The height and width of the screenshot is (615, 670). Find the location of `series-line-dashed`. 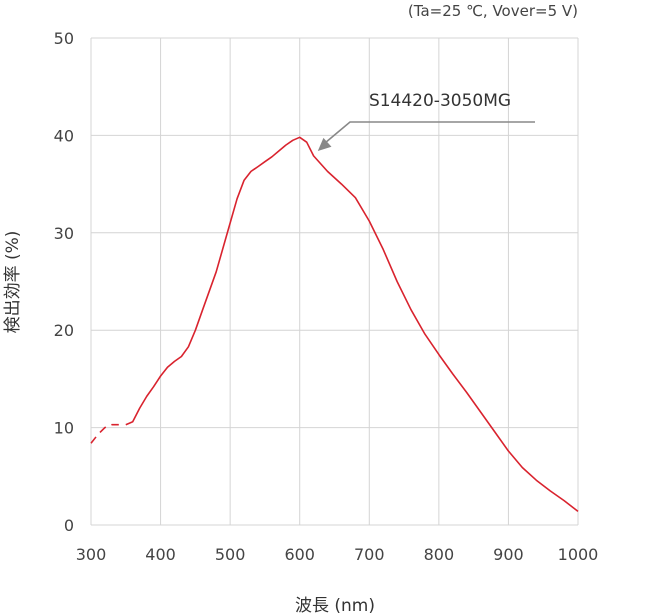

series-line-dashed is located at coordinates (104, 433).